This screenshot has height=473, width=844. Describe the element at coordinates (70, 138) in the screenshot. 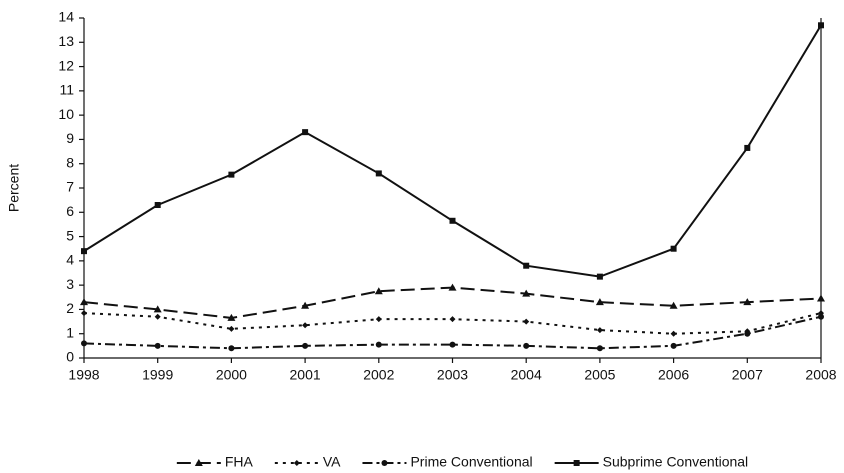

I see `y-tick-label: 9` at that location.